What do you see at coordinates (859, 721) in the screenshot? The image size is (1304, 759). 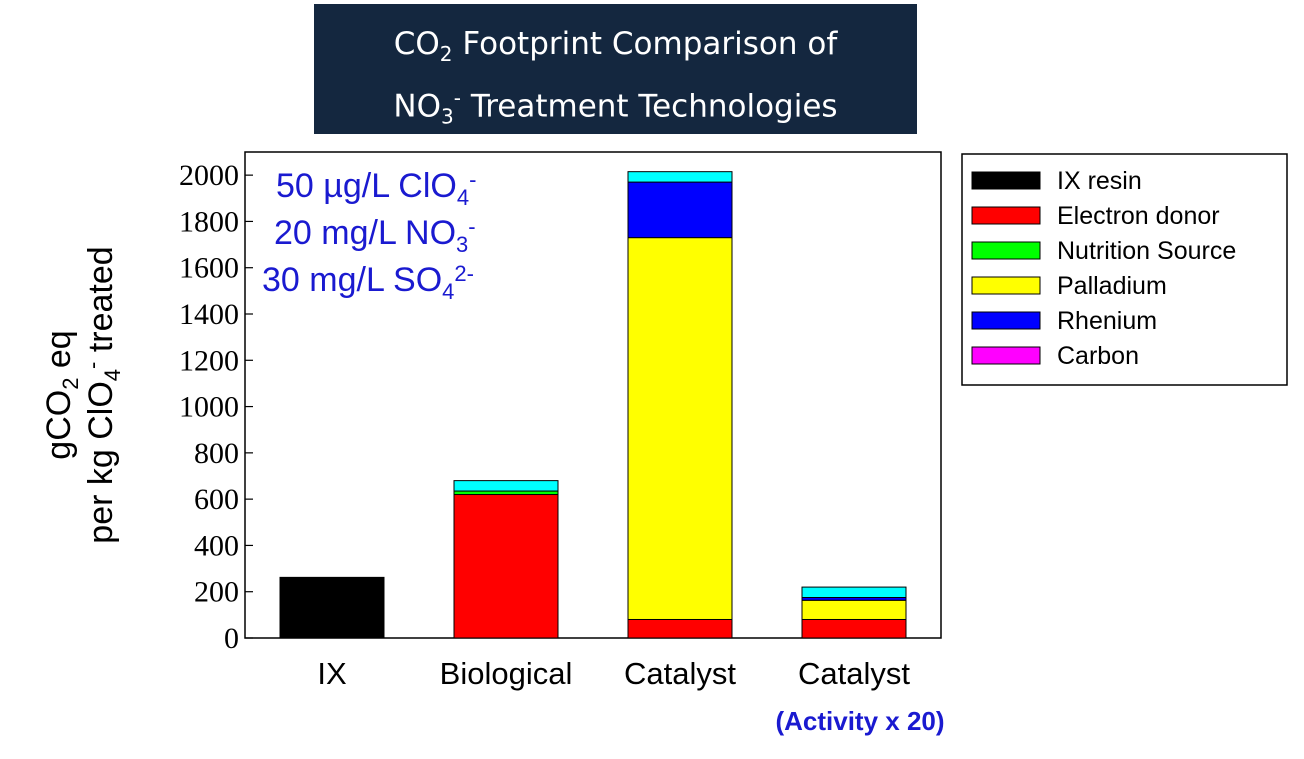 I see `x-note: (Activity x 20)` at bounding box center [859, 721].